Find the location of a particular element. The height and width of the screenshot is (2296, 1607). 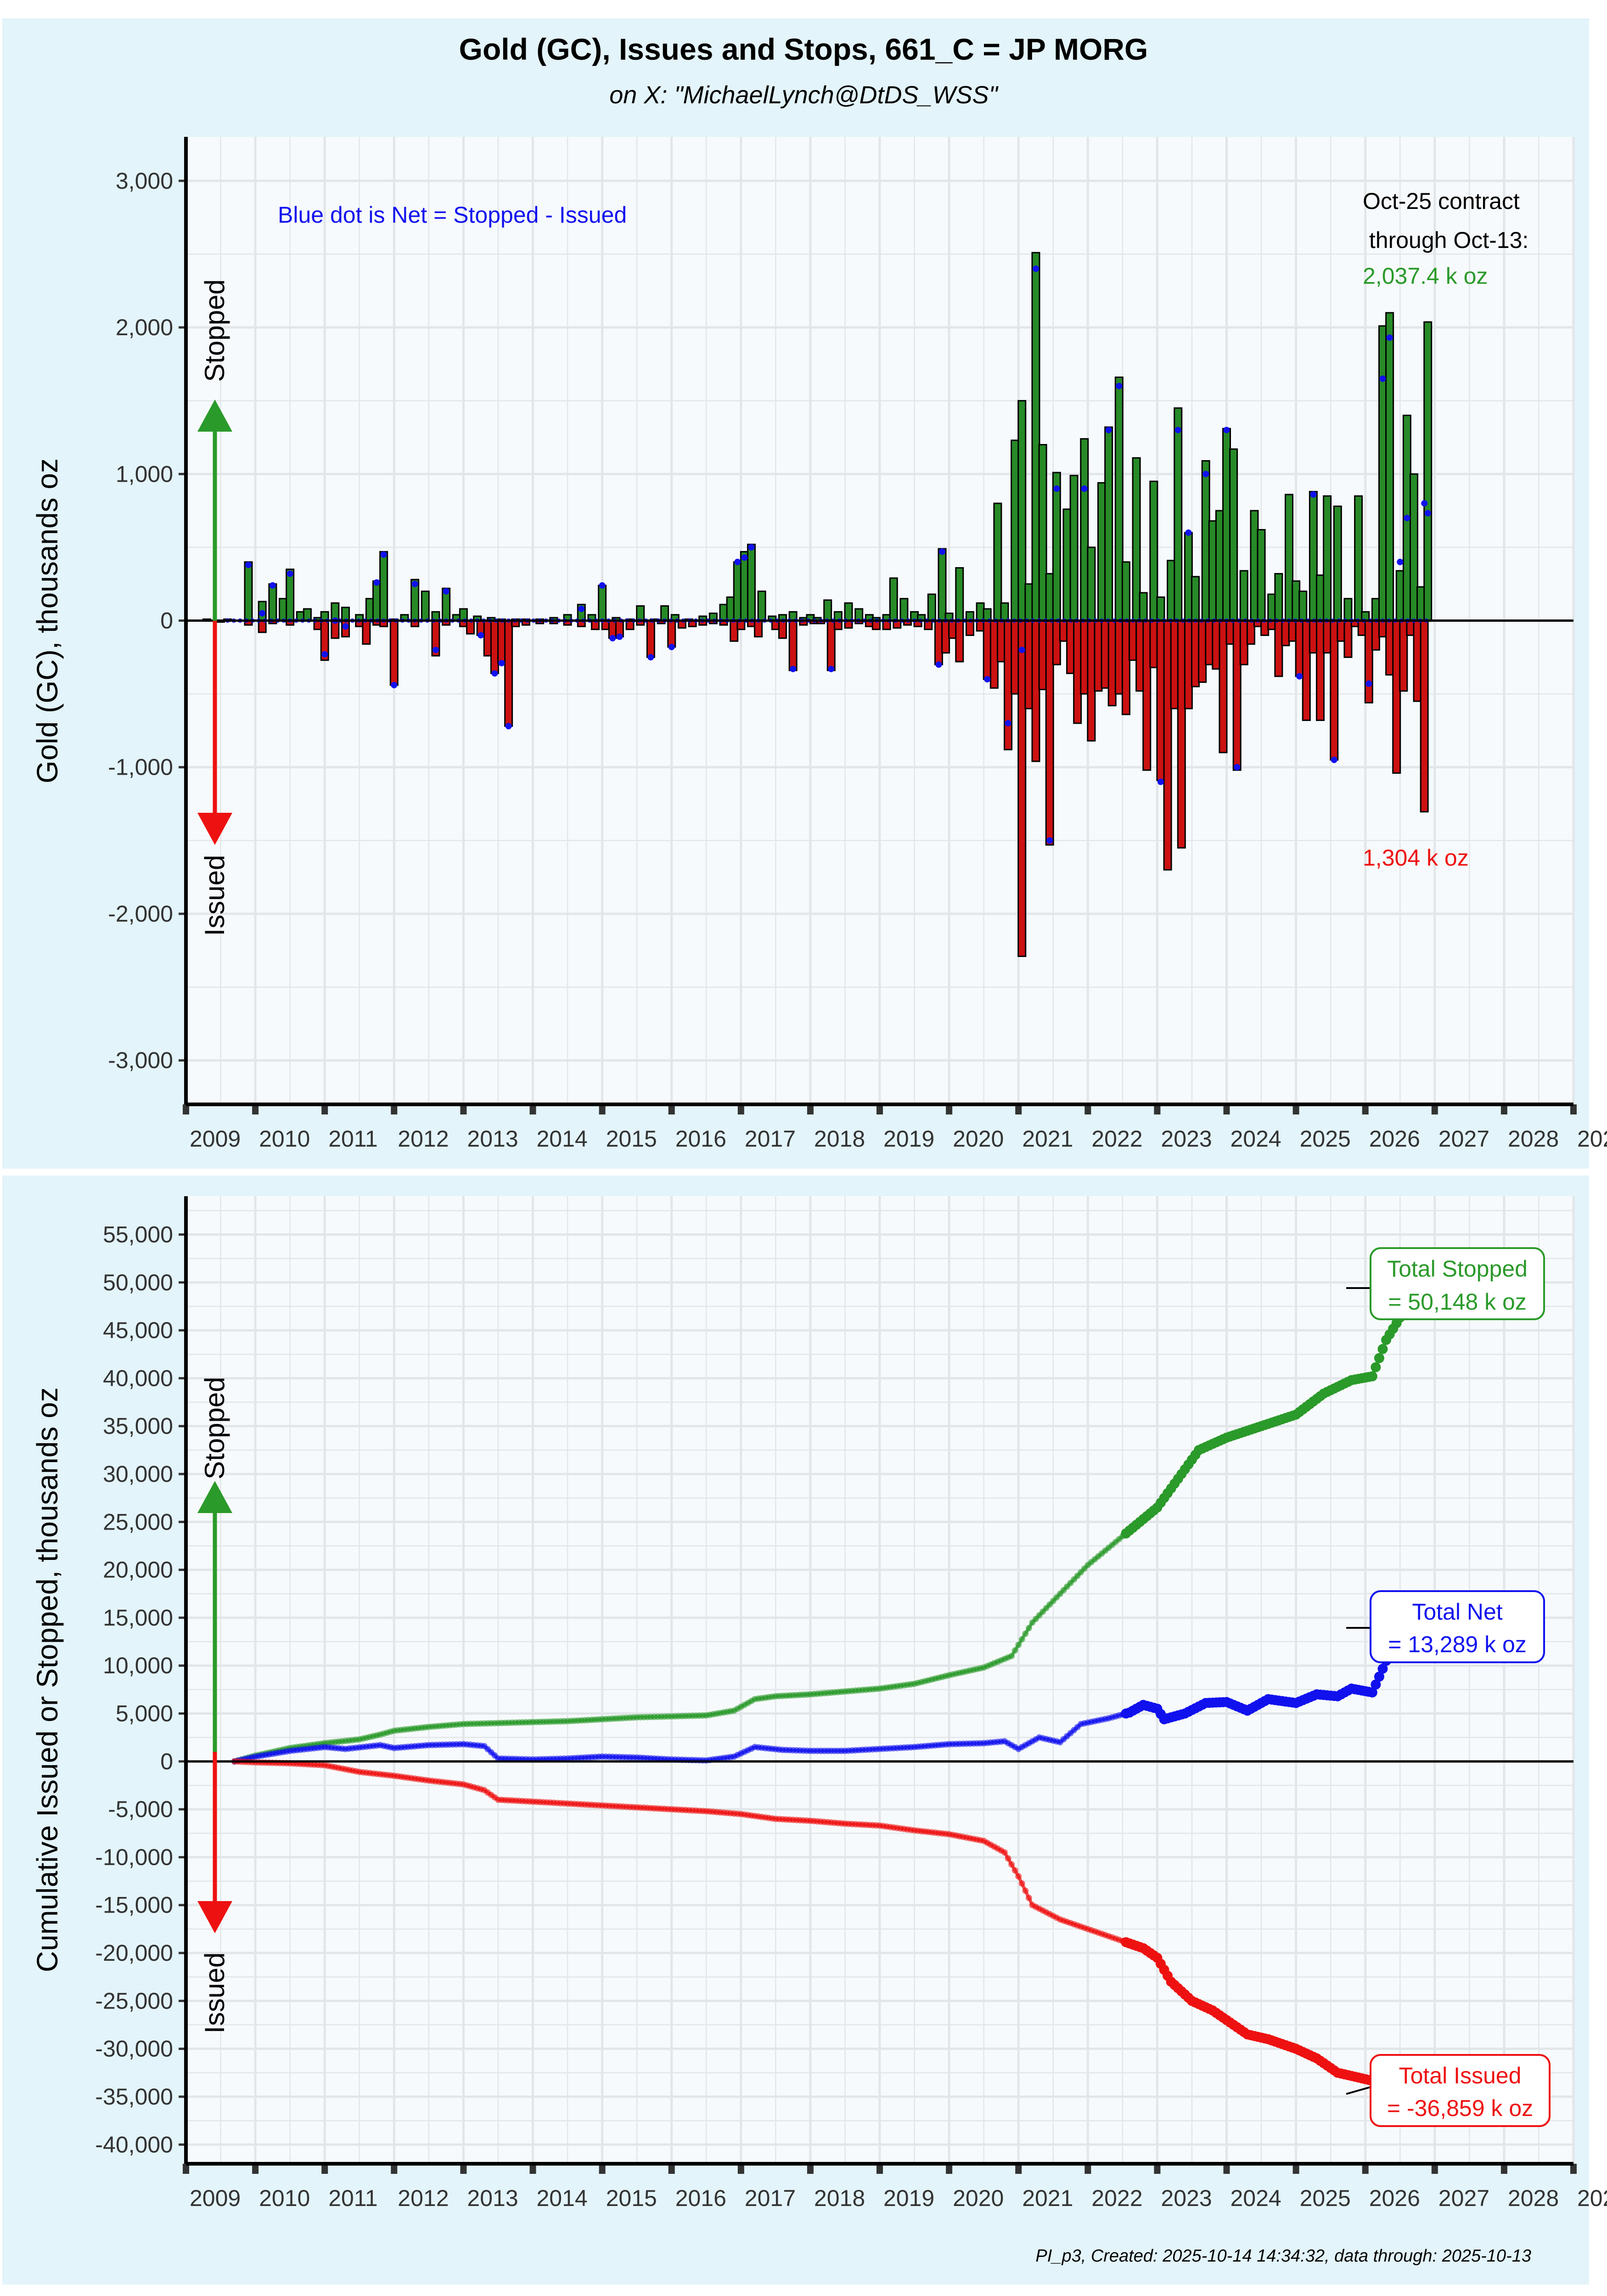

bot-y-tick-label: 35,000 is located at coordinates (138, 1426).